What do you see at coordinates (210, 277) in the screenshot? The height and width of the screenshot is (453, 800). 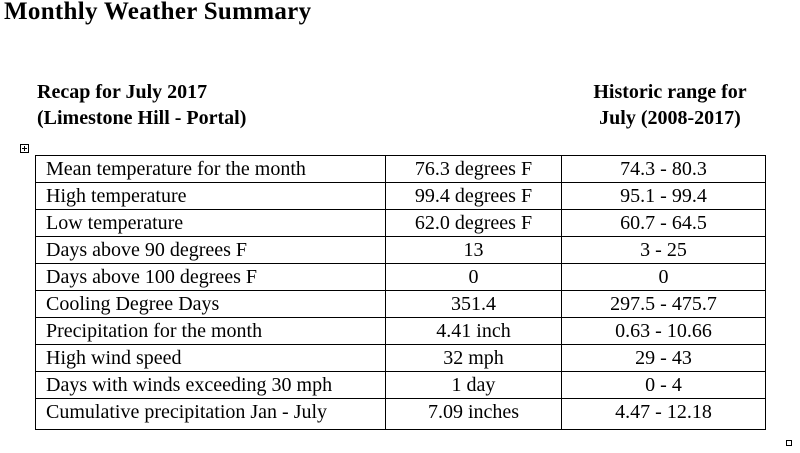 I see `row-label-cell: Days above 100 degrees F` at bounding box center [210, 277].